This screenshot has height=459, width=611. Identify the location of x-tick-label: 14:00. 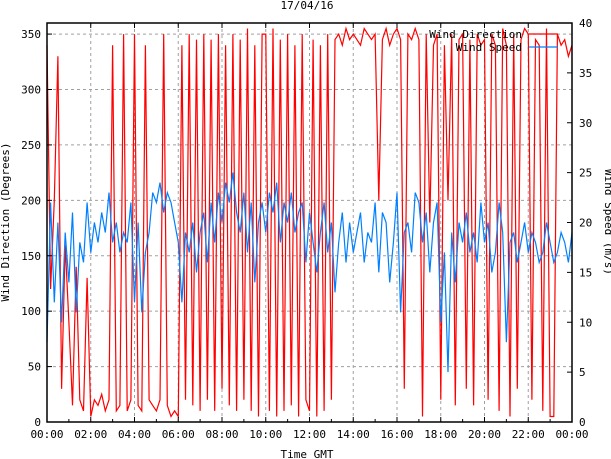
(353, 434).